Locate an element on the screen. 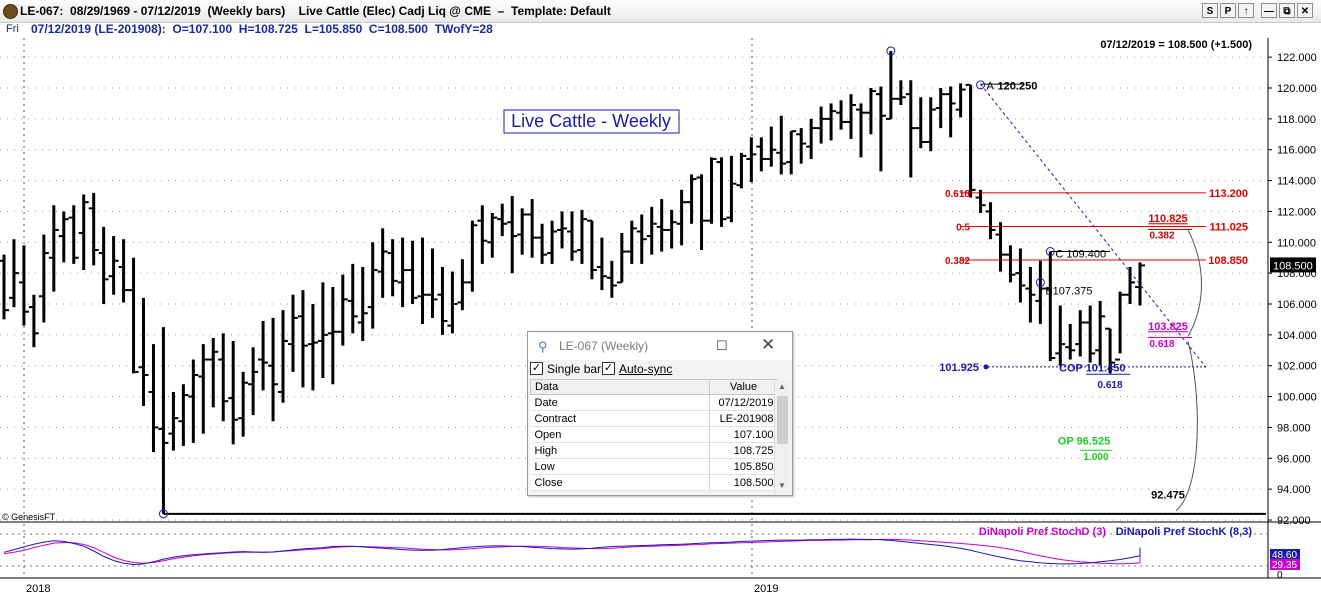 This screenshot has height=597, width=1321. minimize-button: — is located at coordinates (1269, 10).